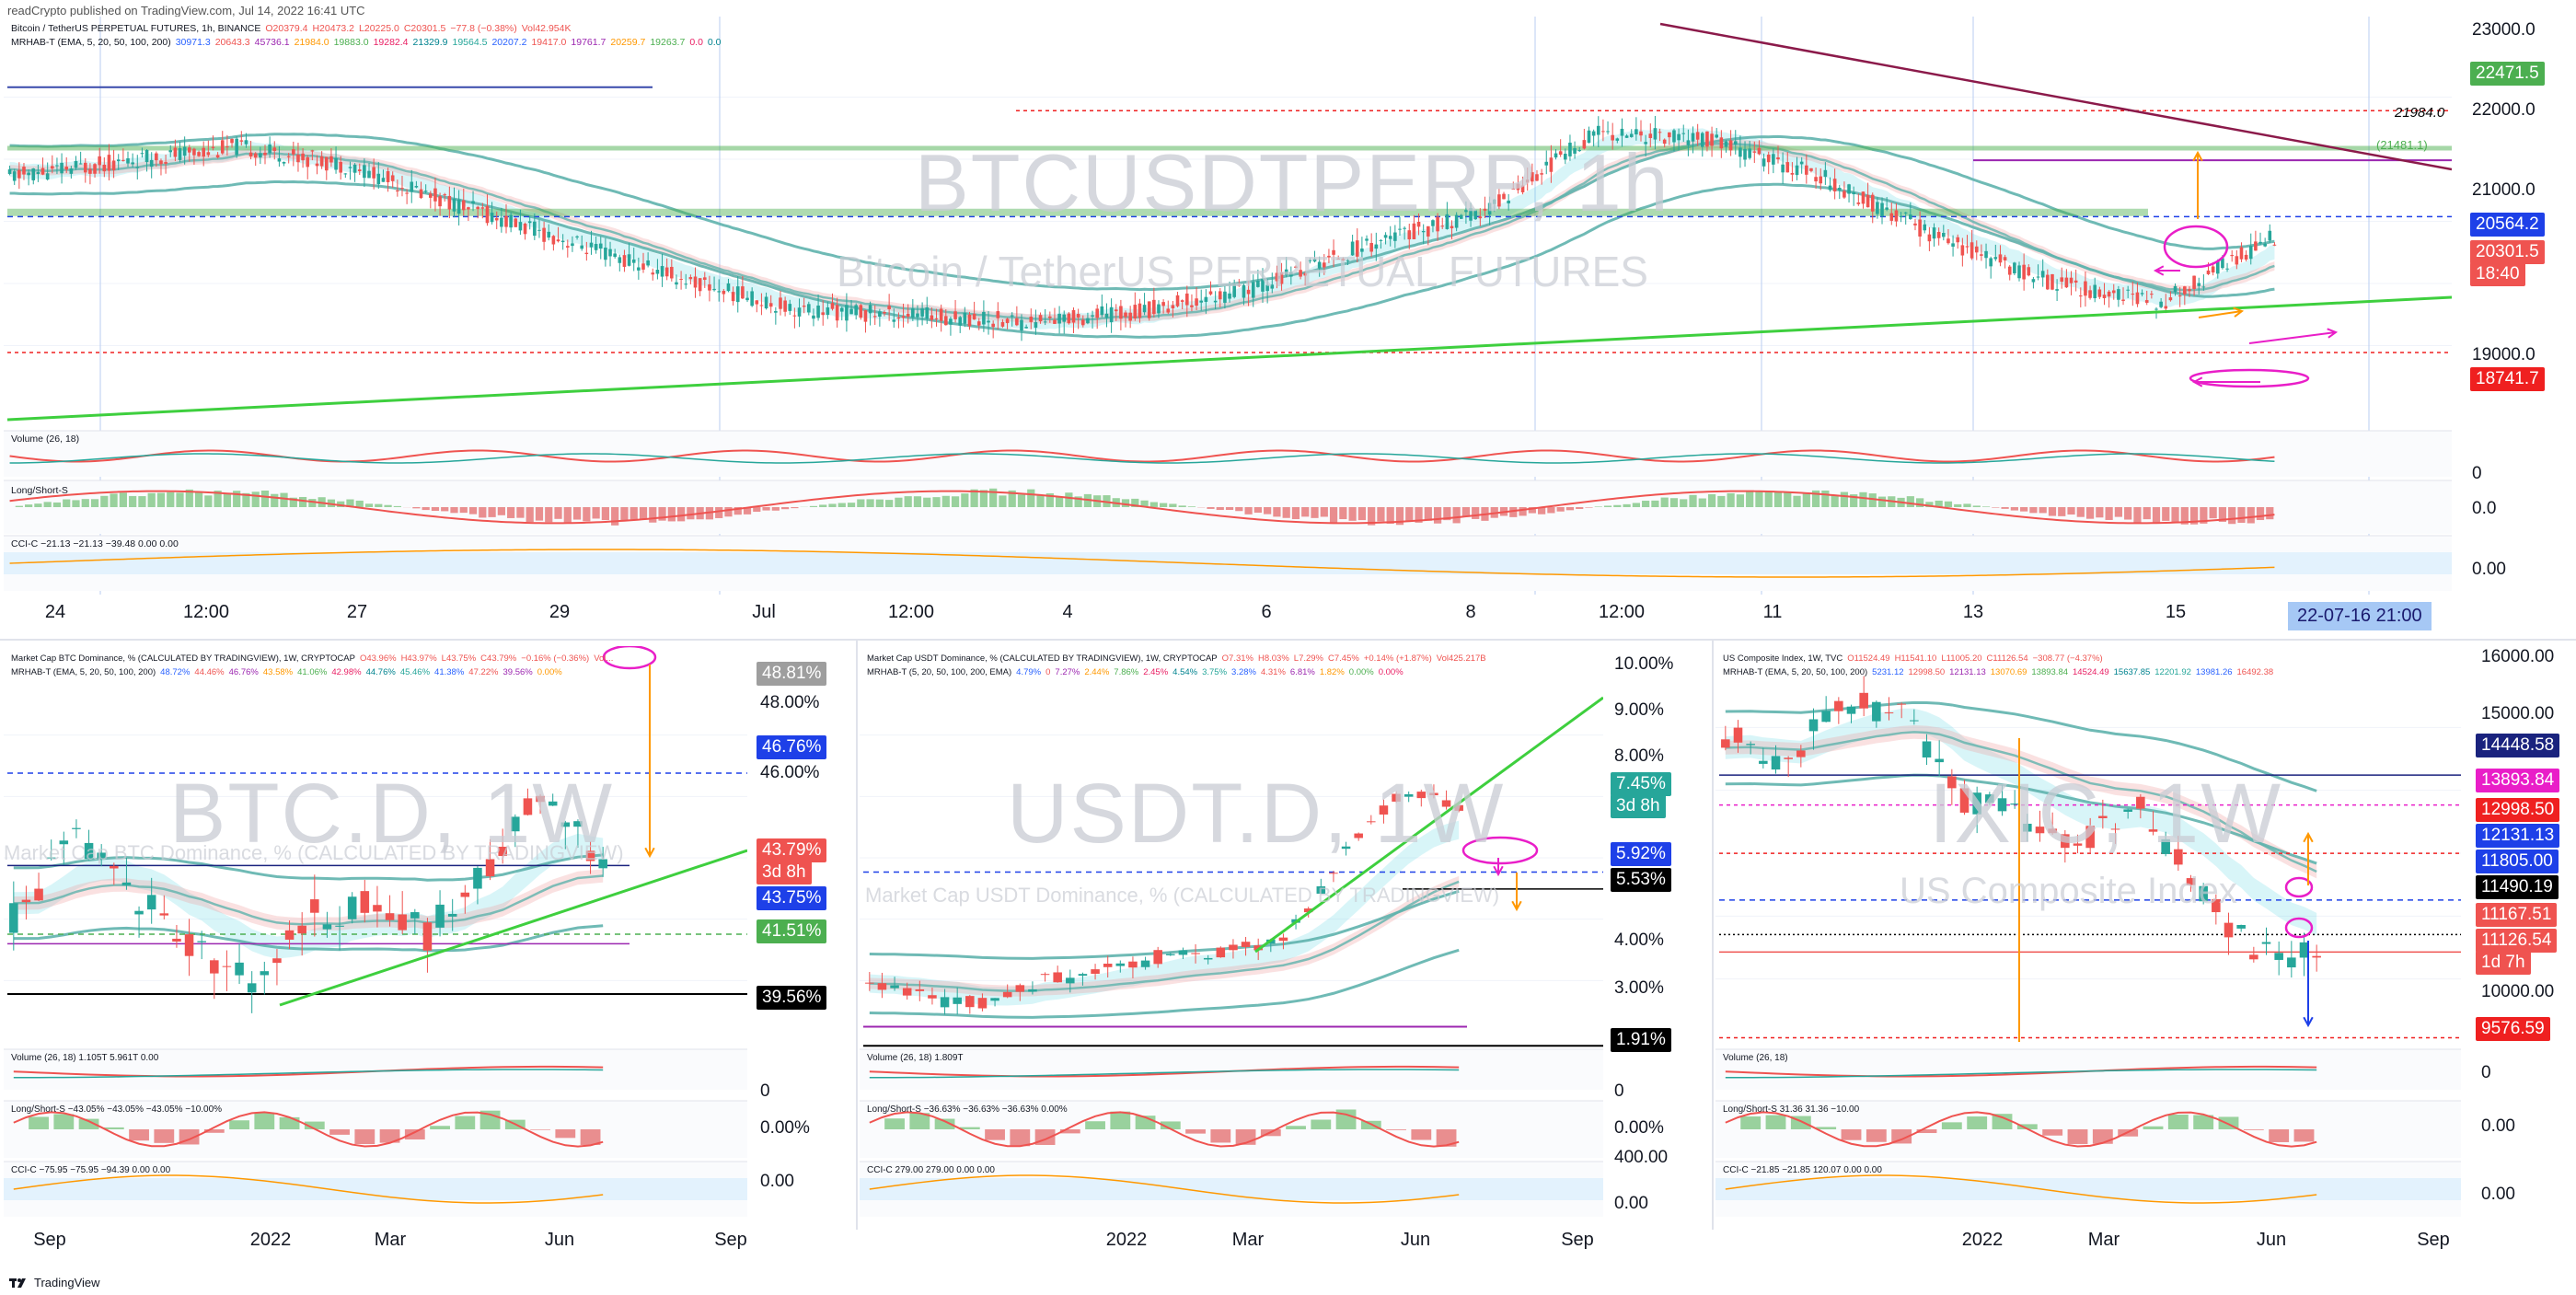 This screenshot has width=2576, height=1295. I want to click on pane-separator, so click(1713, 935).